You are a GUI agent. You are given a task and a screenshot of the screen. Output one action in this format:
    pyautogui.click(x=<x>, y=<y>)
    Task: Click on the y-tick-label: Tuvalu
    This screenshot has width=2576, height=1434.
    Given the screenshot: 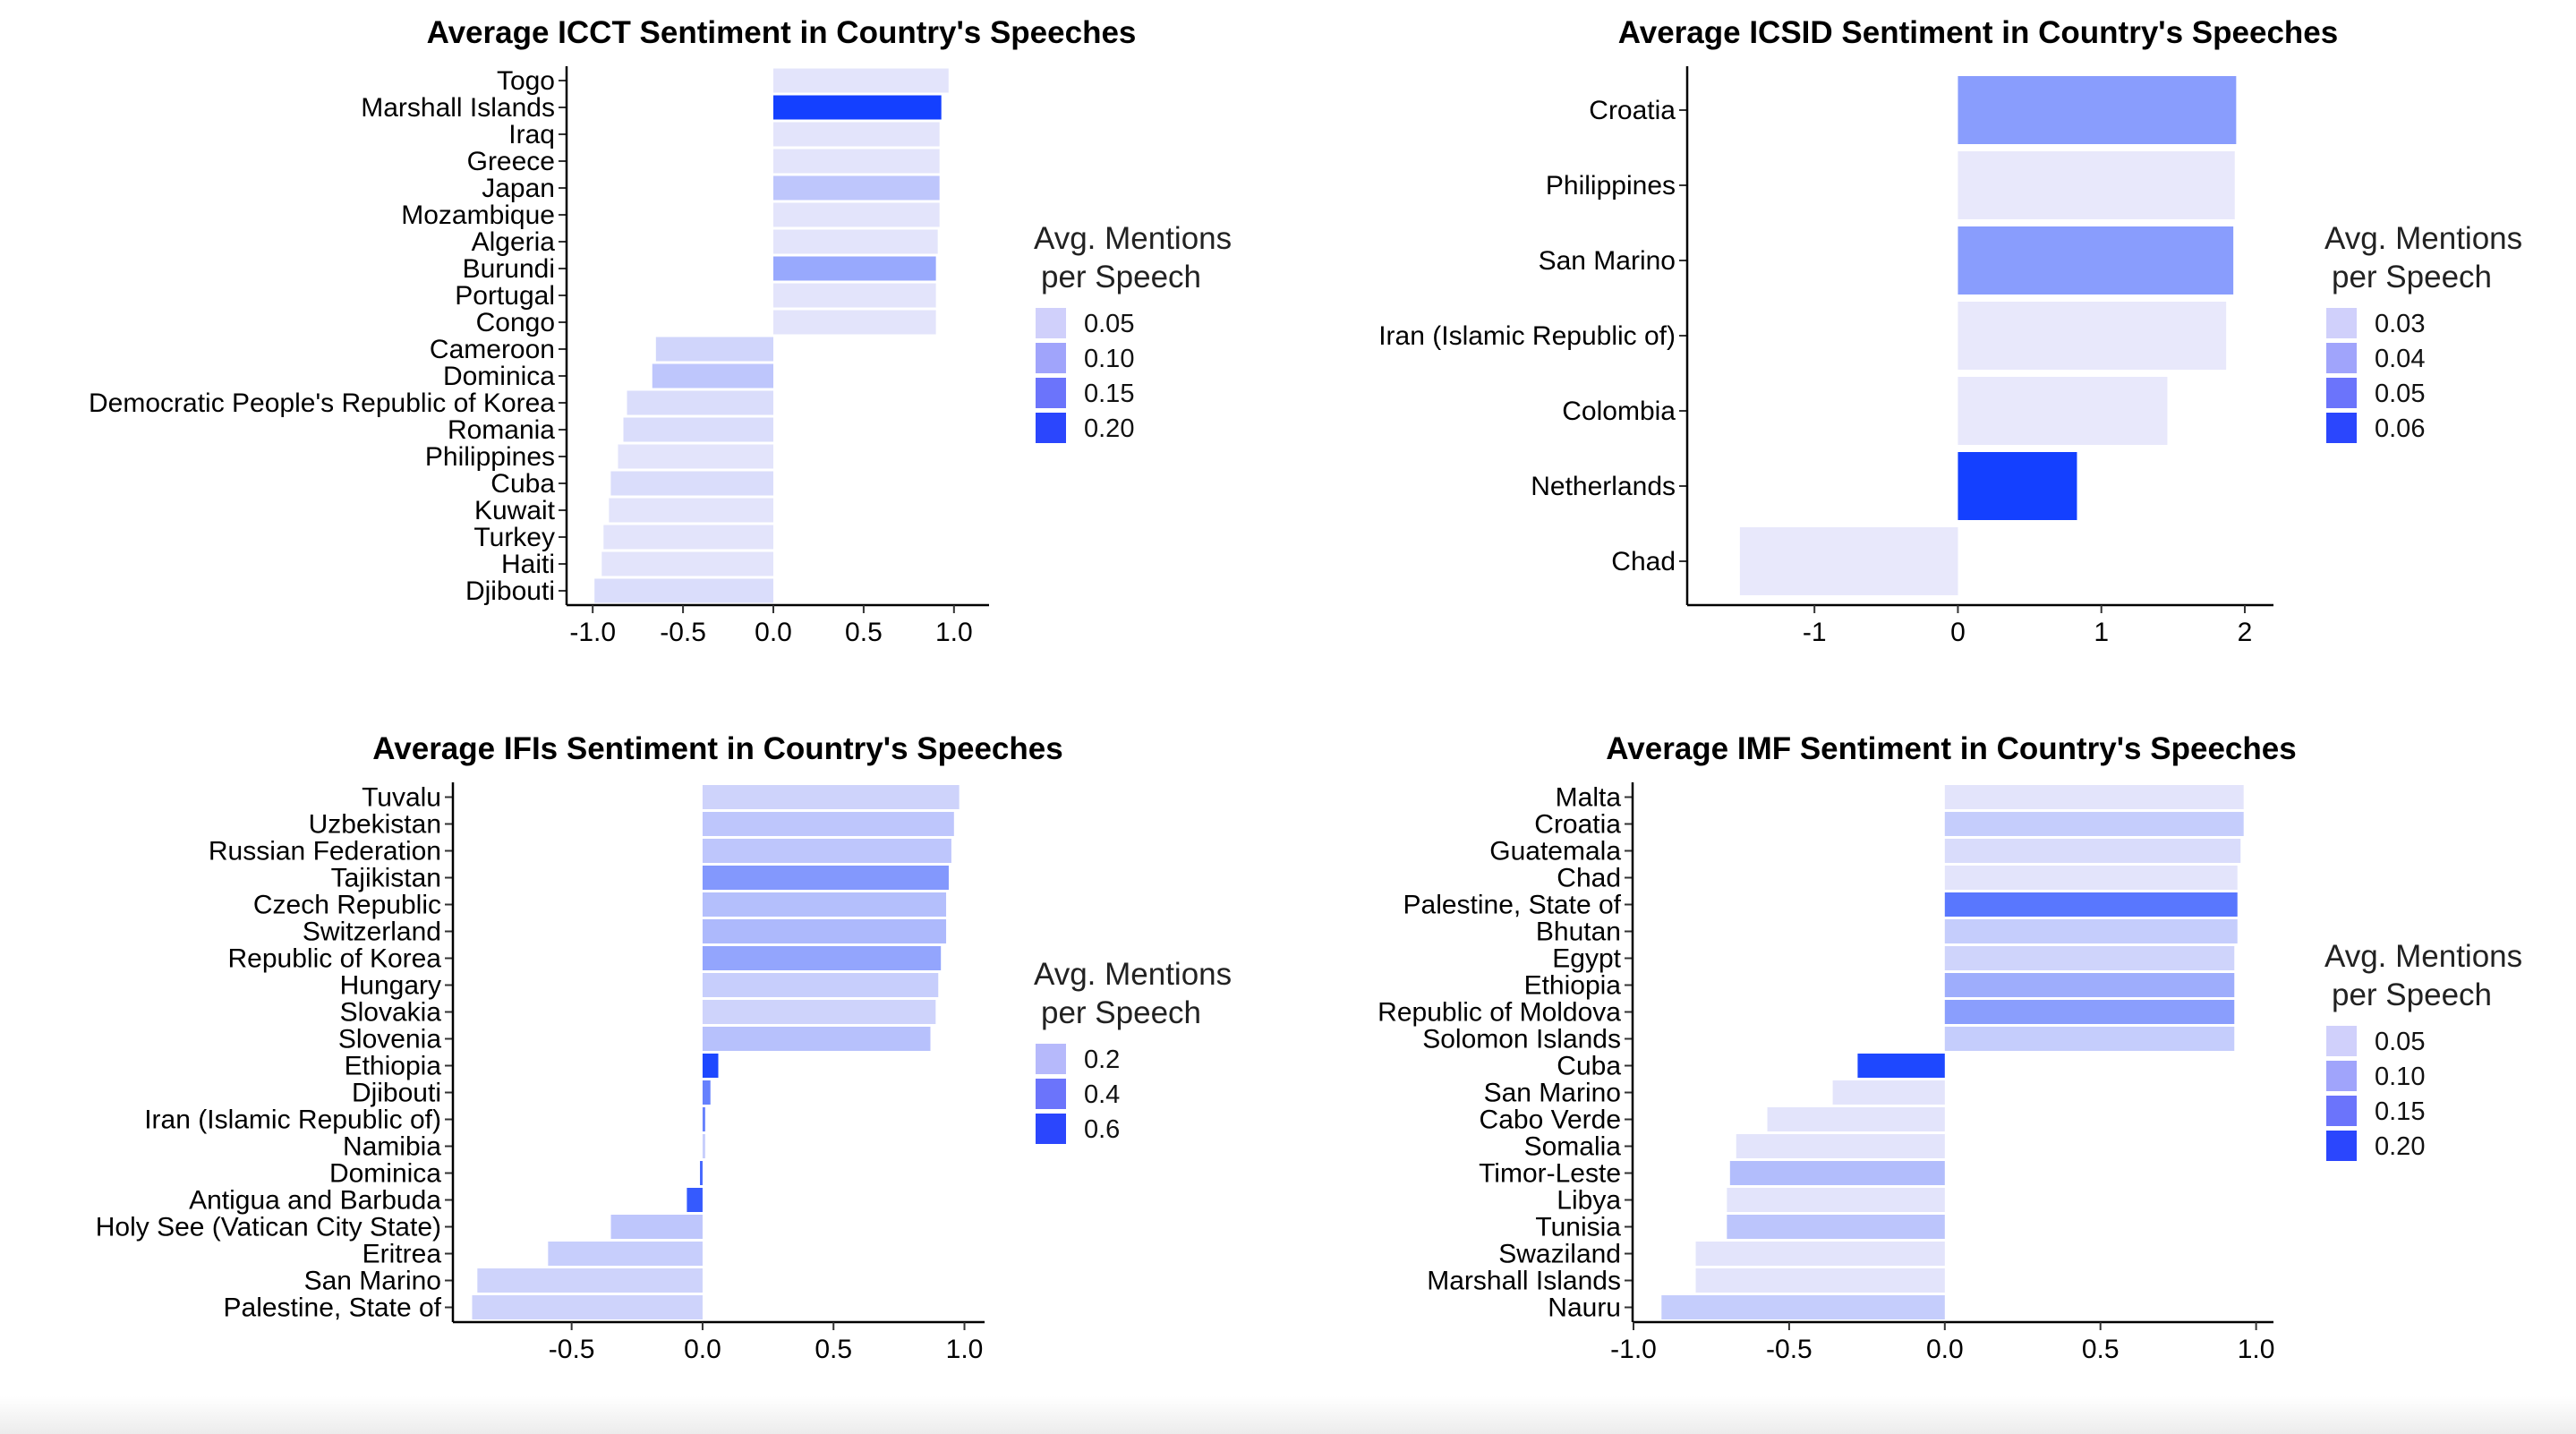 What is the action you would take?
    pyautogui.click(x=401, y=798)
    